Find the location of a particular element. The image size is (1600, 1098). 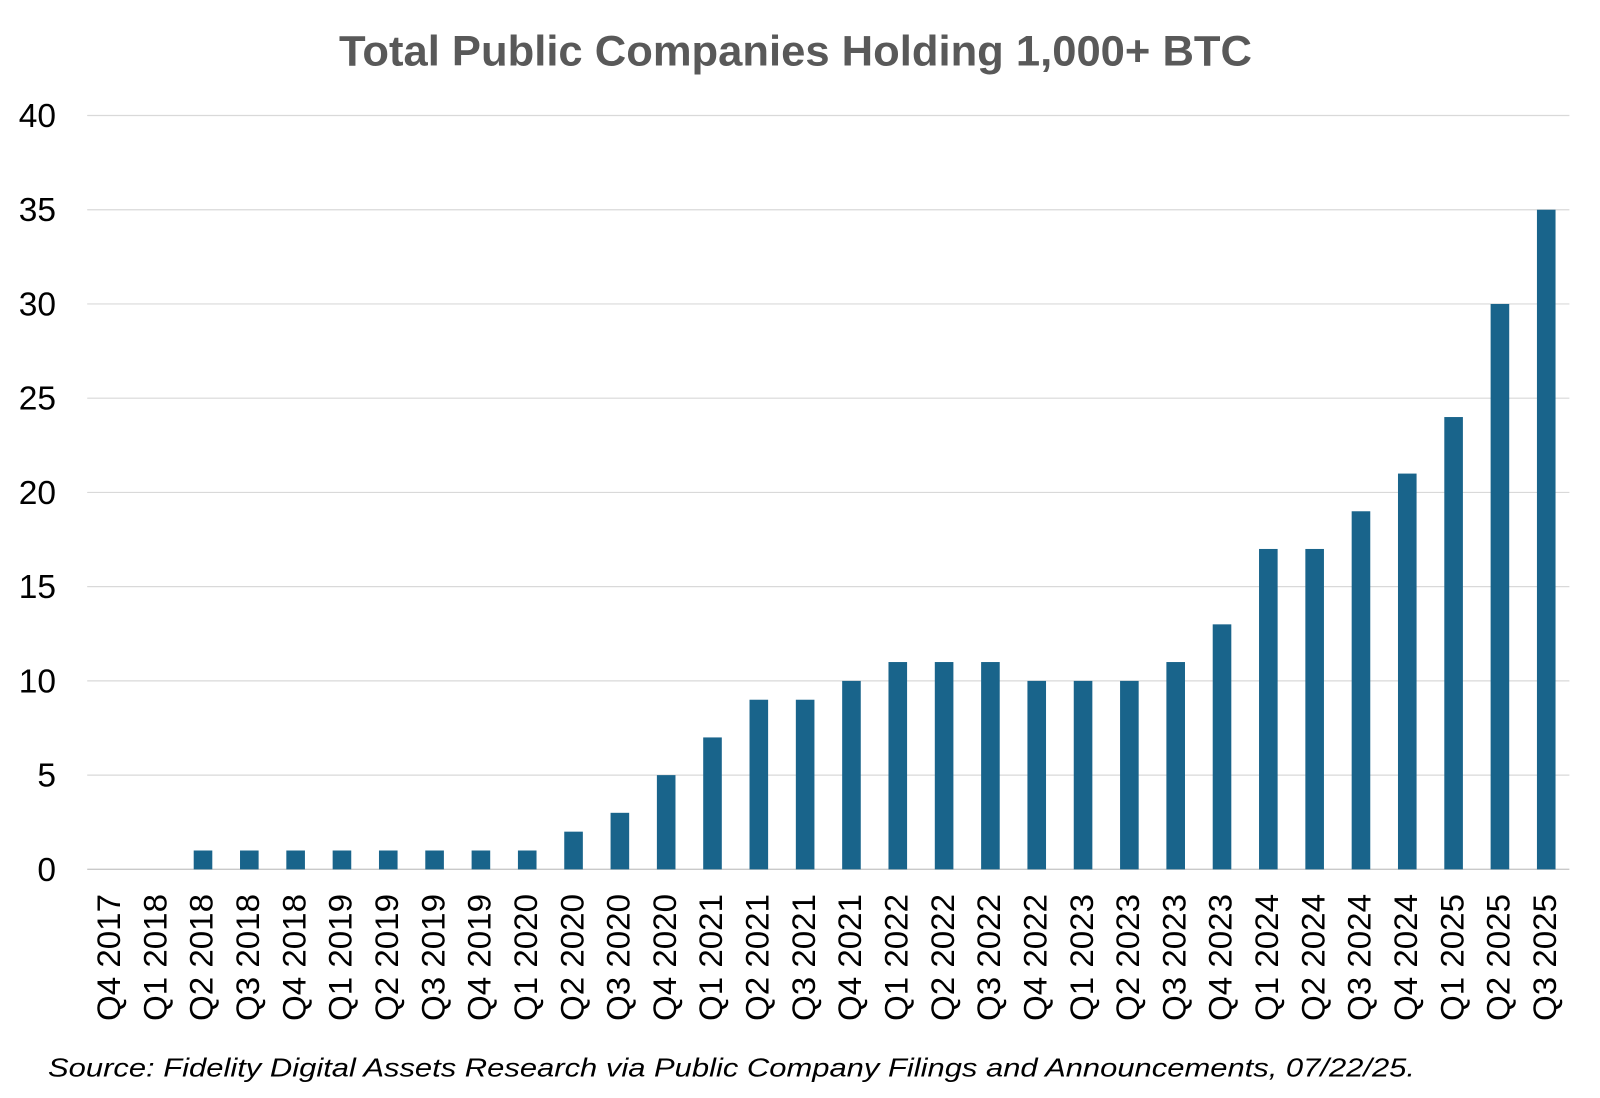

svg-text: Q2 2019 is located at coordinates (387, 957).